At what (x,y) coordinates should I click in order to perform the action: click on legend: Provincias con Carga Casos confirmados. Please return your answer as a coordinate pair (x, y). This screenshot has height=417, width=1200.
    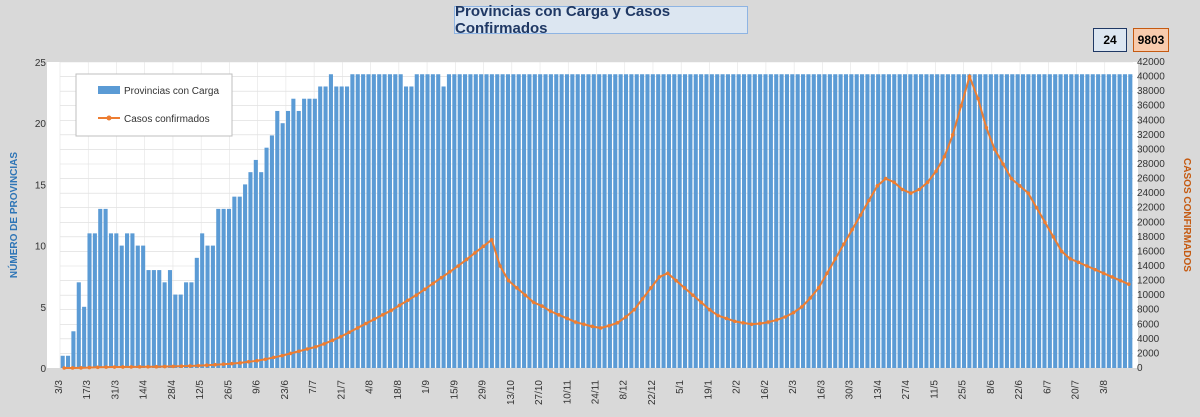
    Looking at the image, I should click on (154, 105).